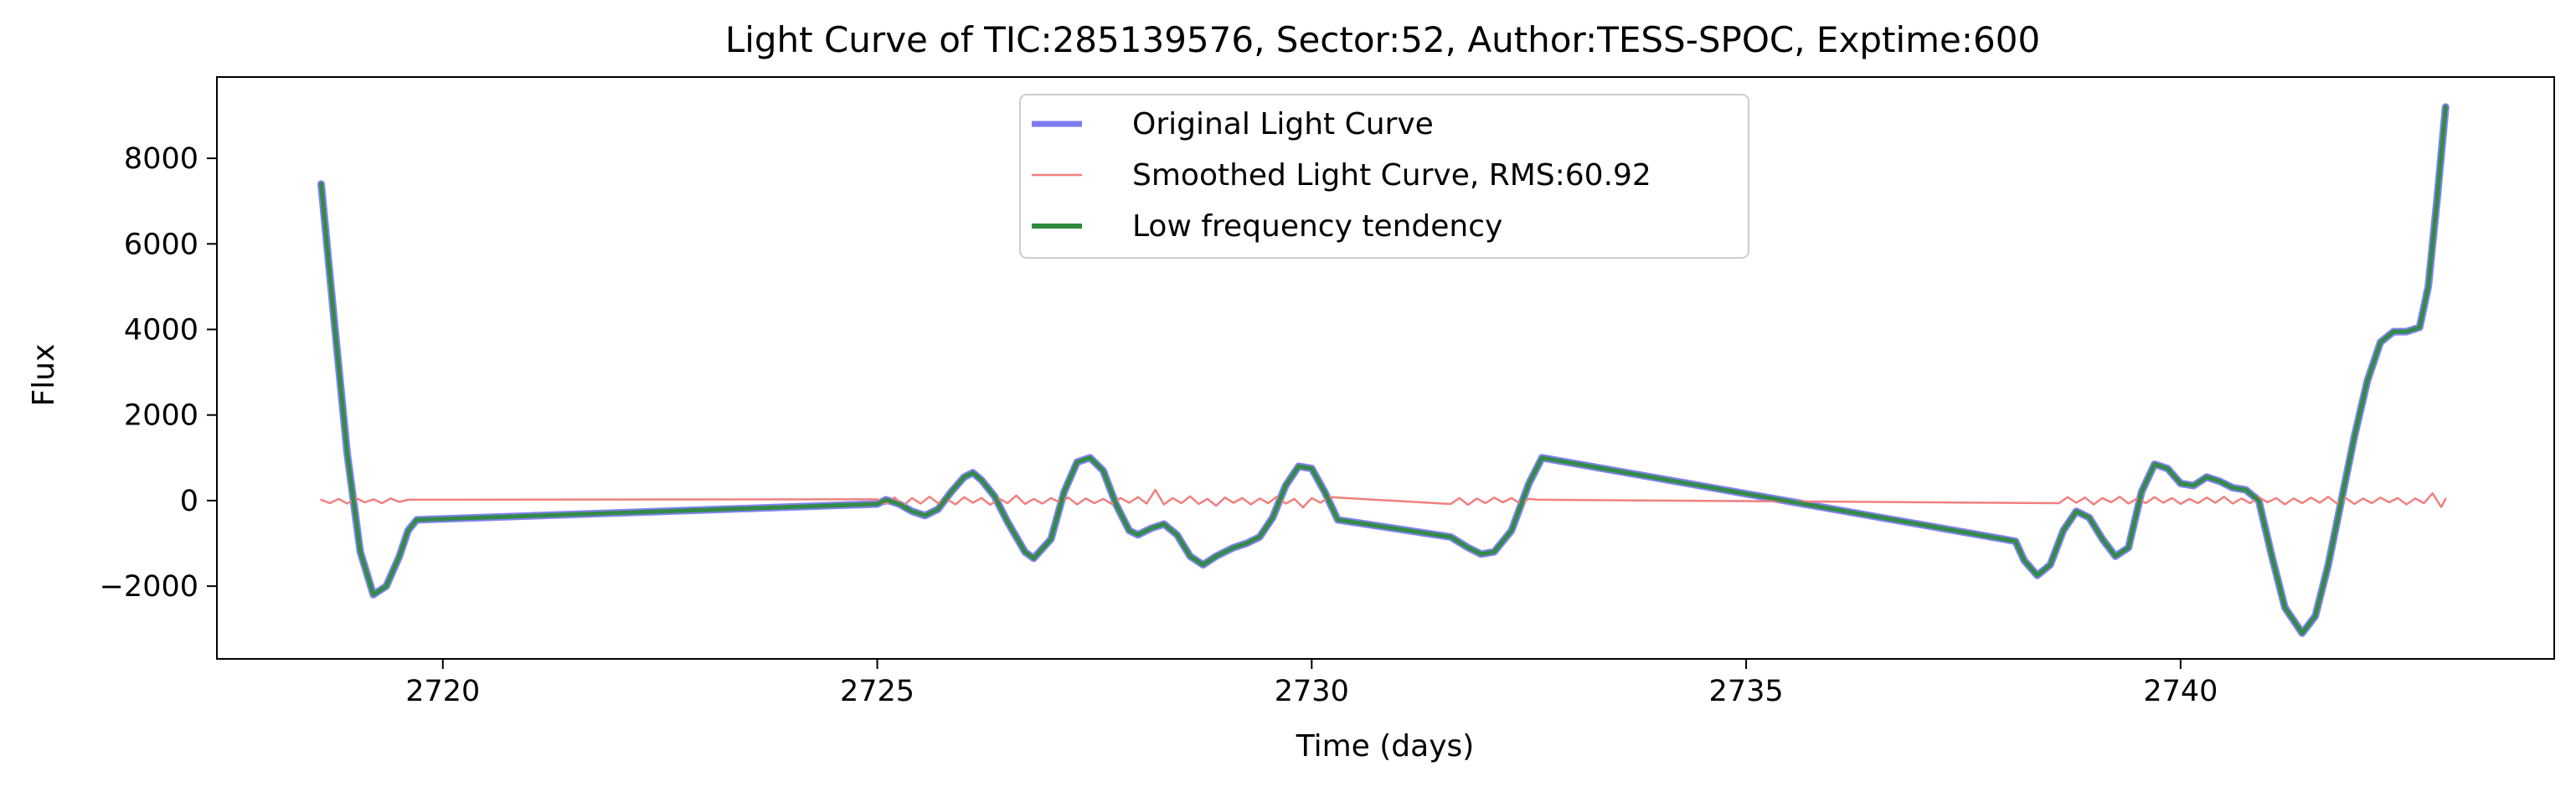 This screenshot has width=2576, height=792. Describe the element at coordinates (189, 502) in the screenshot. I see `y-tick-label: 0` at that location.